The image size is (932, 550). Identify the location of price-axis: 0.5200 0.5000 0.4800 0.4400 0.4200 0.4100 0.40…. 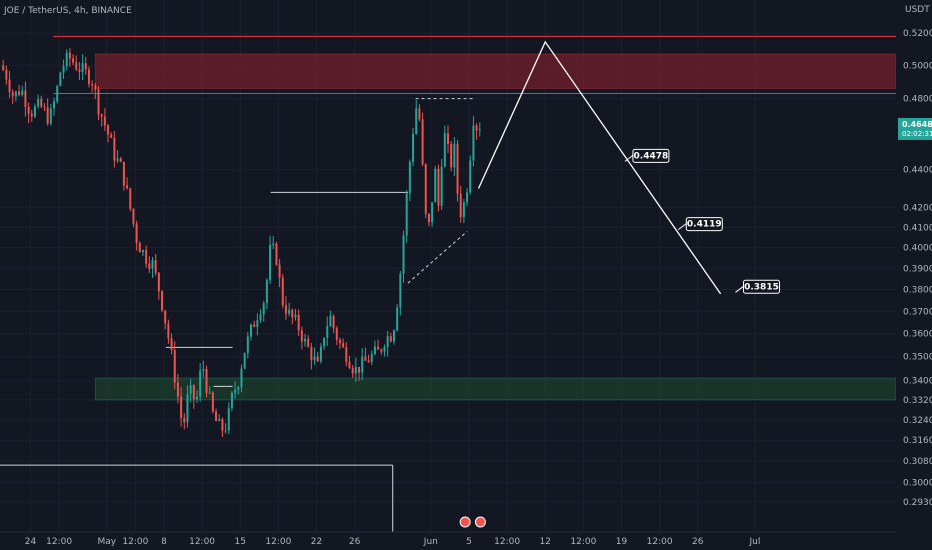
(914, 266).